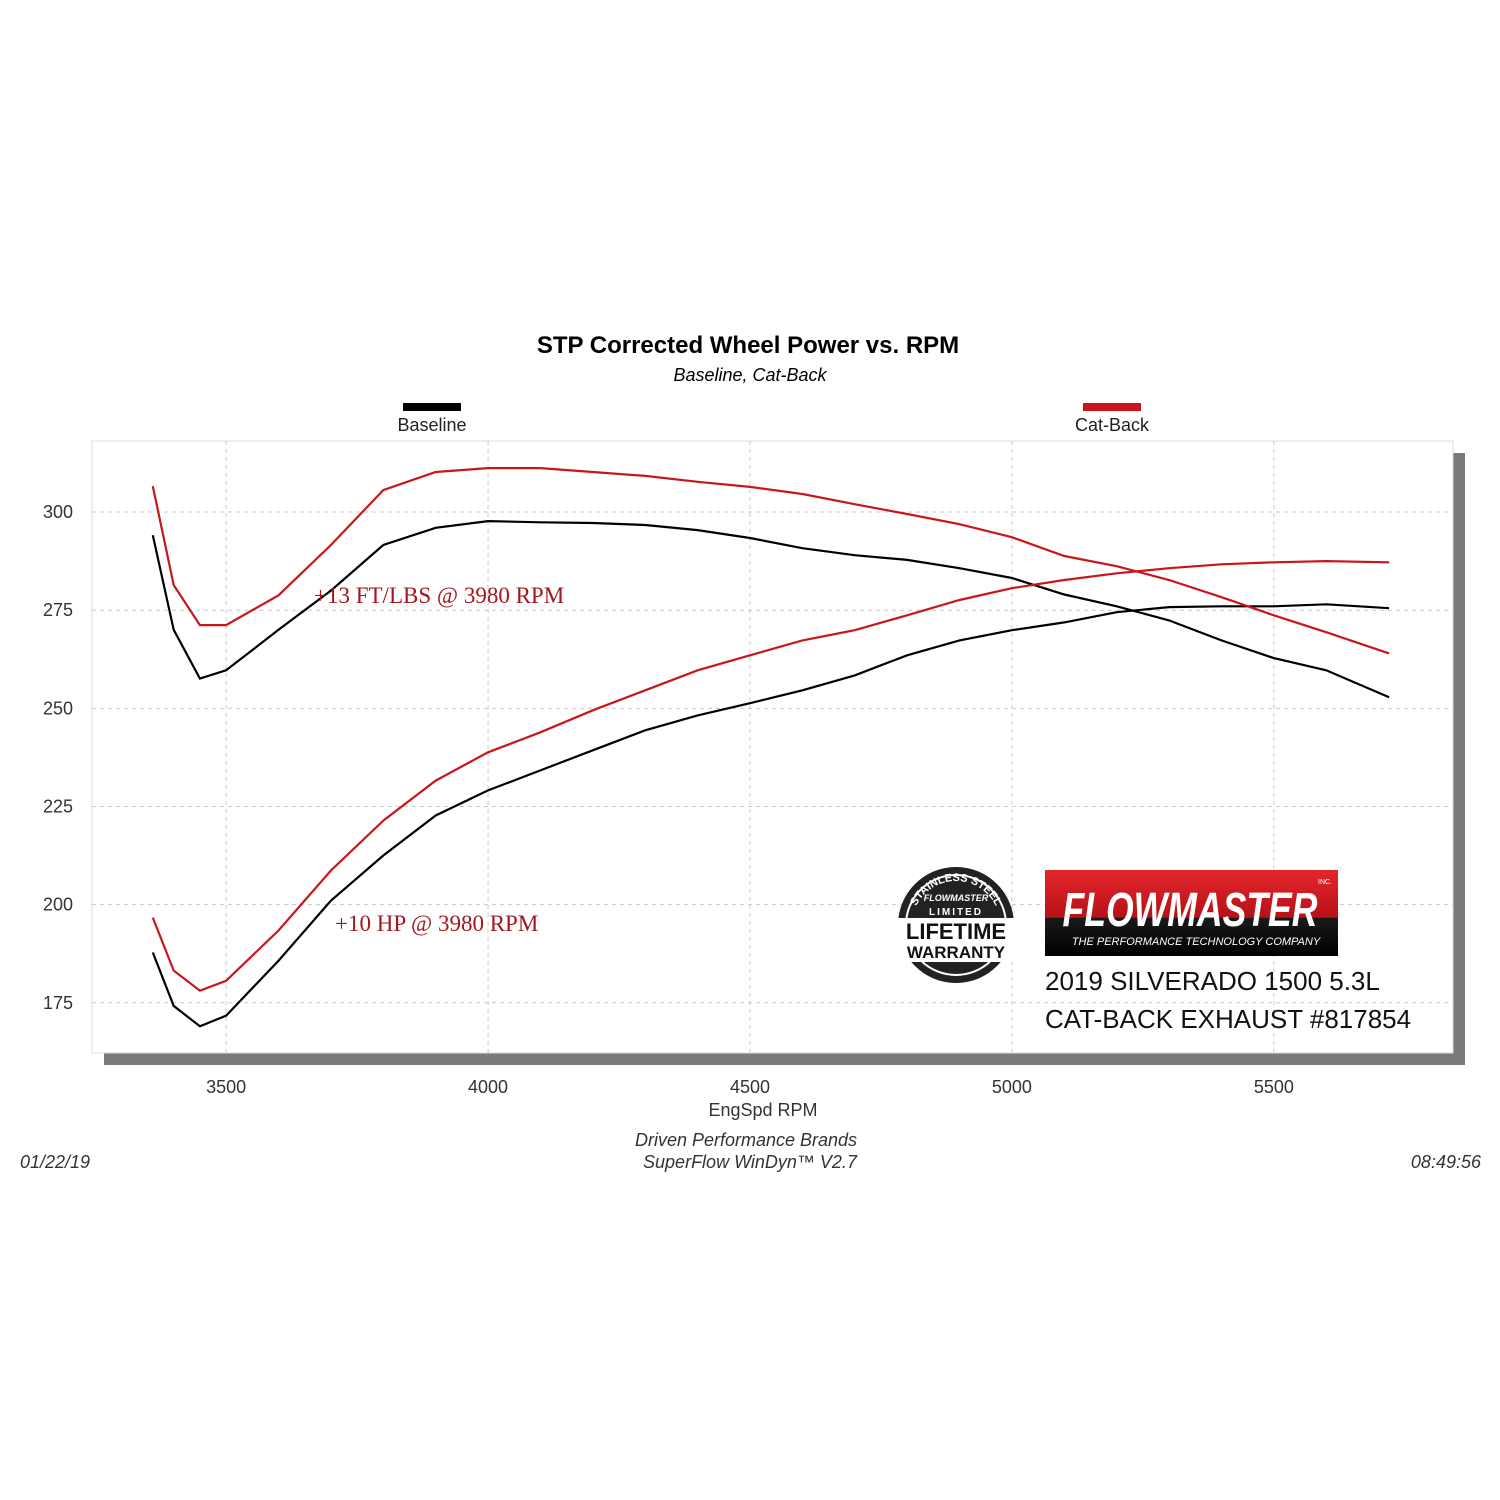 This screenshot has width=1500, height=1500. What do you see at coordinates (58, 512) in the screenshot?
I see `y-tick-label: 300` at bounding box center [58, 512].